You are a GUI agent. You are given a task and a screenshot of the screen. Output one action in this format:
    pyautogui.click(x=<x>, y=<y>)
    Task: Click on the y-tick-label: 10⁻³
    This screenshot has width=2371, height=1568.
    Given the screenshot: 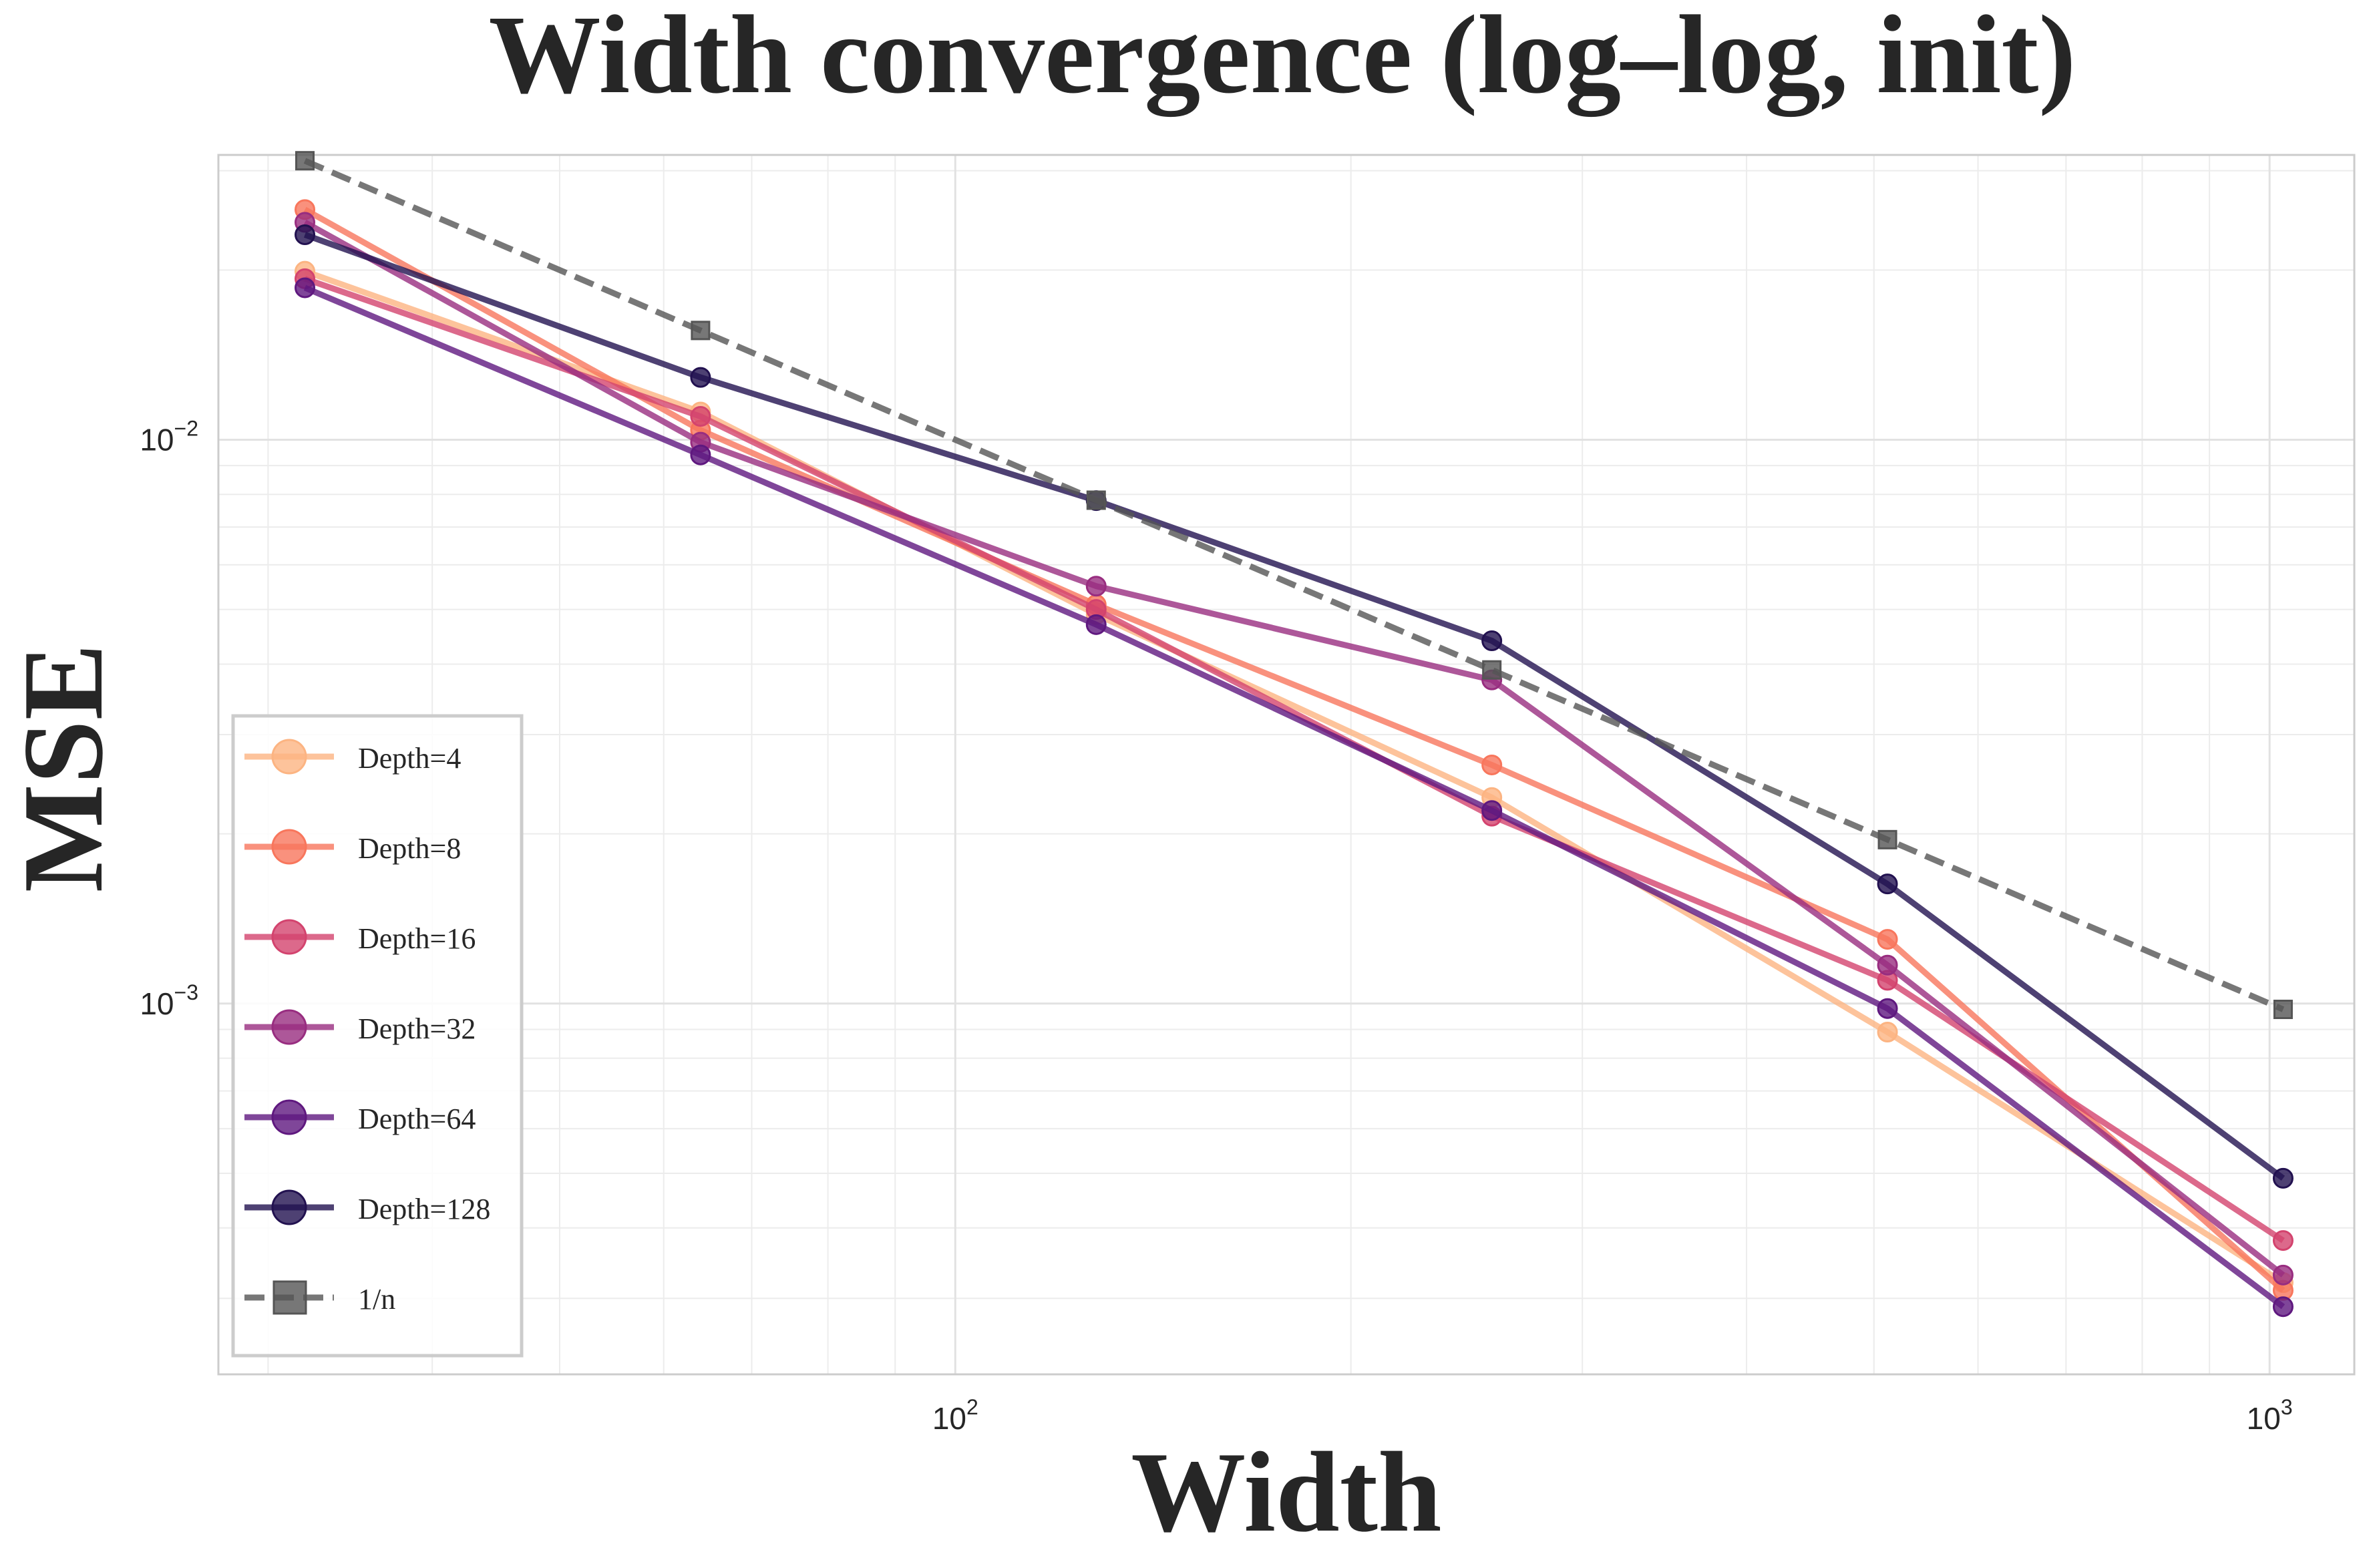 What is the action you would take?
    pyautogui.click(x=169, y=1000)
    